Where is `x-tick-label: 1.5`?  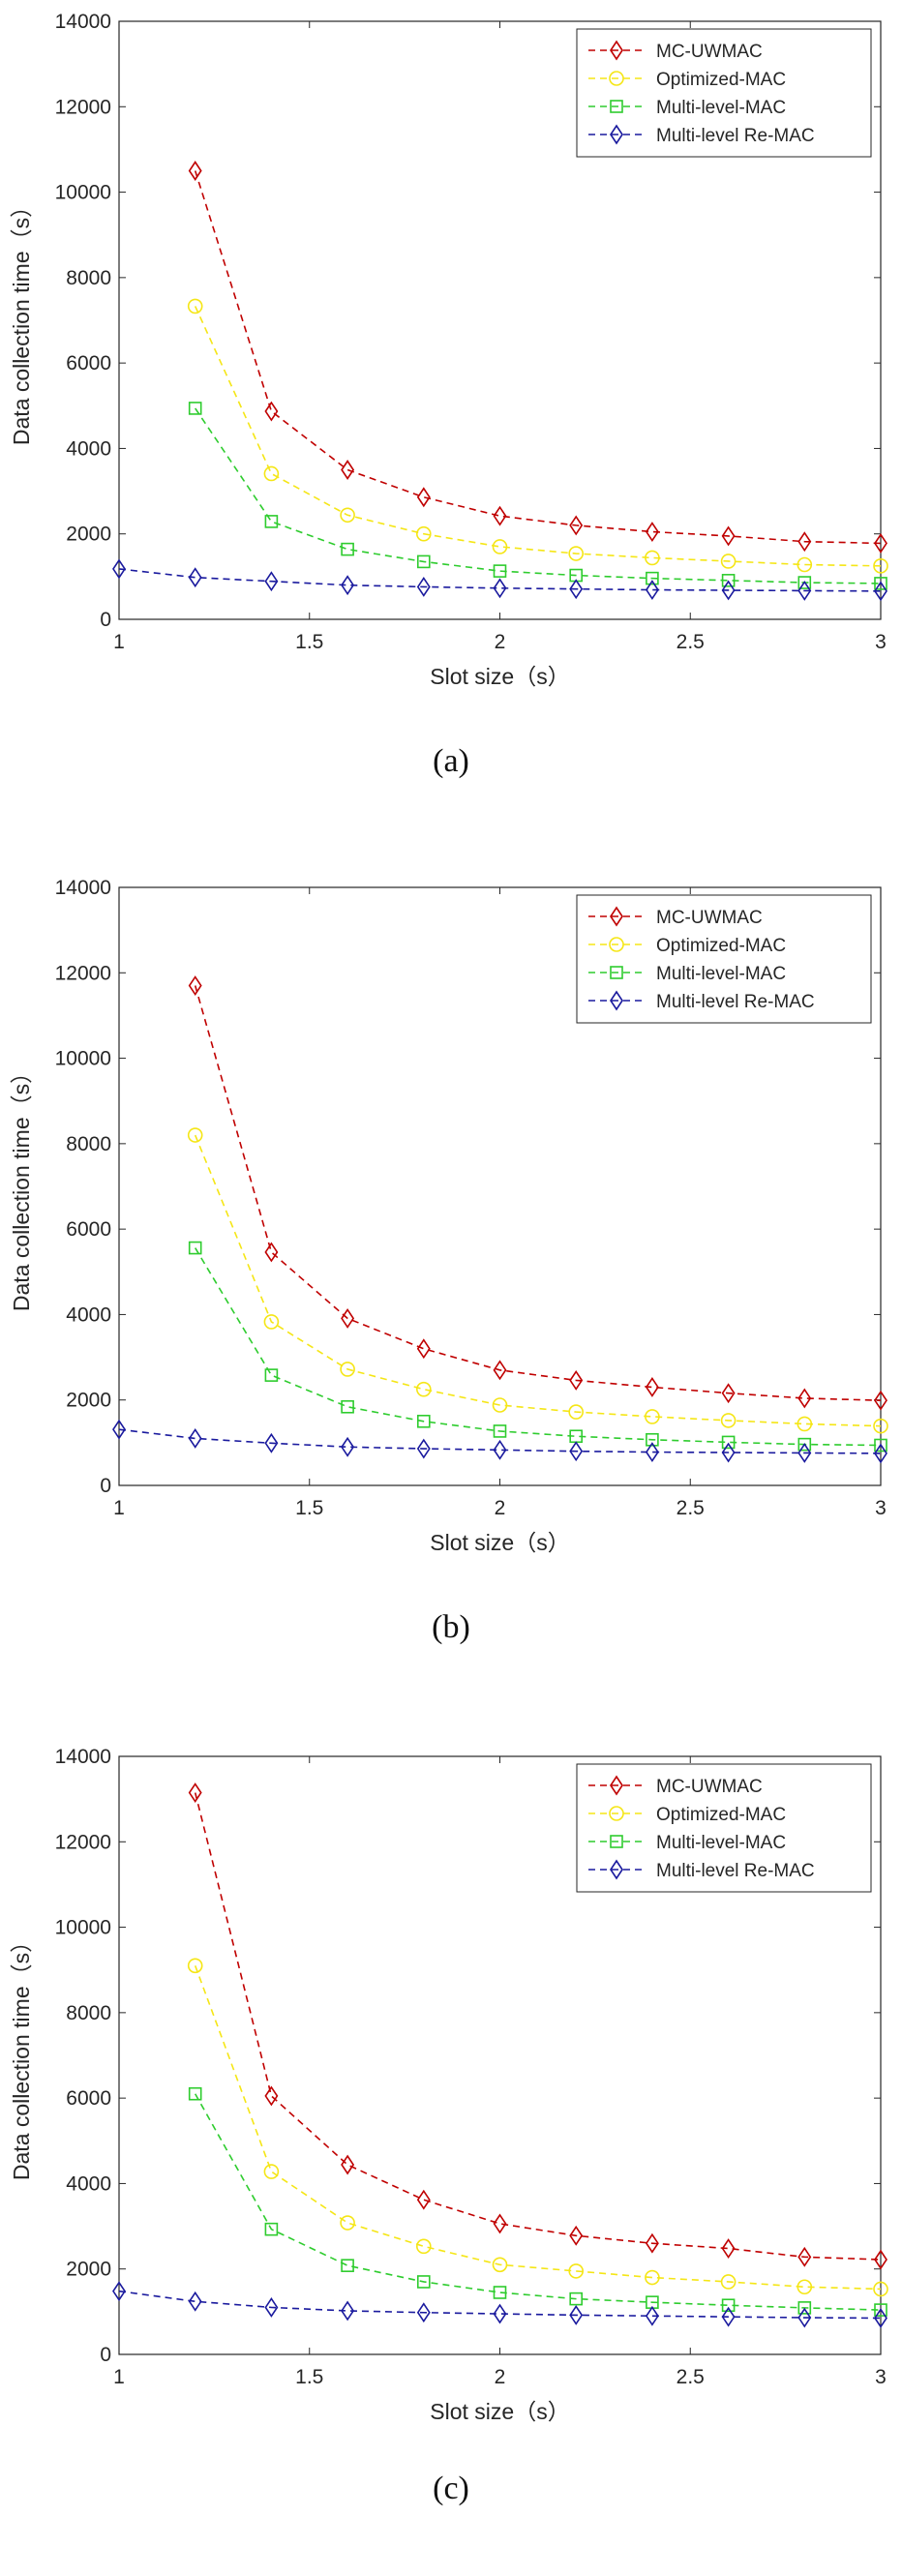
x-tick-label: 1.5 is located at coordinates (309, 1508).